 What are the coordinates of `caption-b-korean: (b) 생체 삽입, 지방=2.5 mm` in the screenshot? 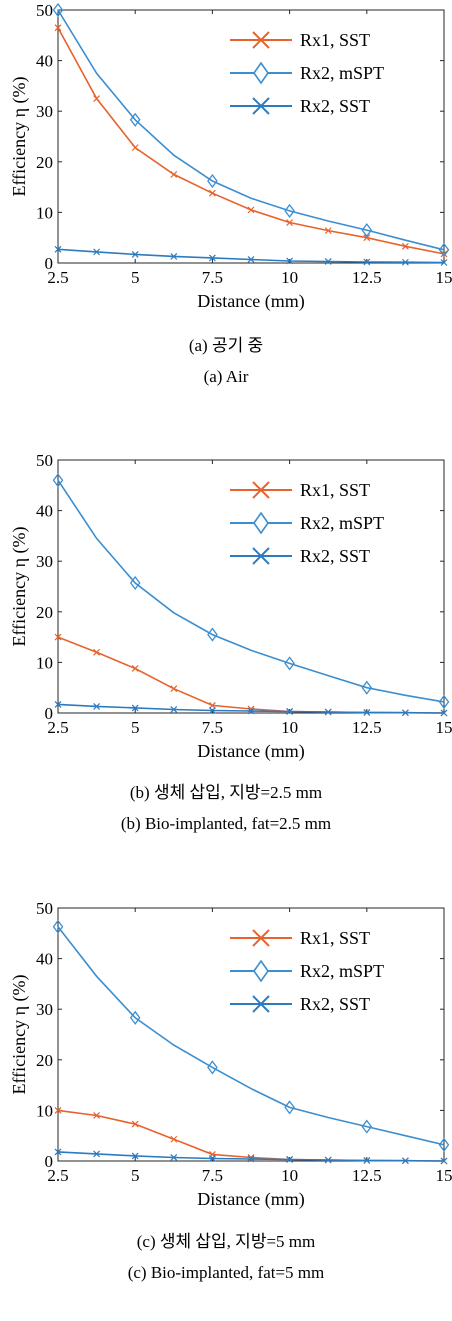 It's located at (226, 792).